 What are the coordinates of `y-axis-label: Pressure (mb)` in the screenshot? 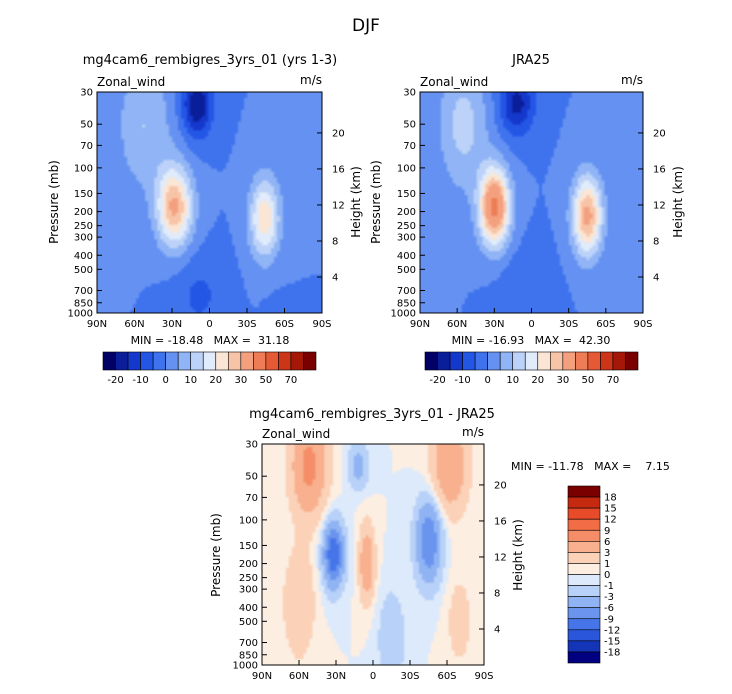 It's located at (376, 202).